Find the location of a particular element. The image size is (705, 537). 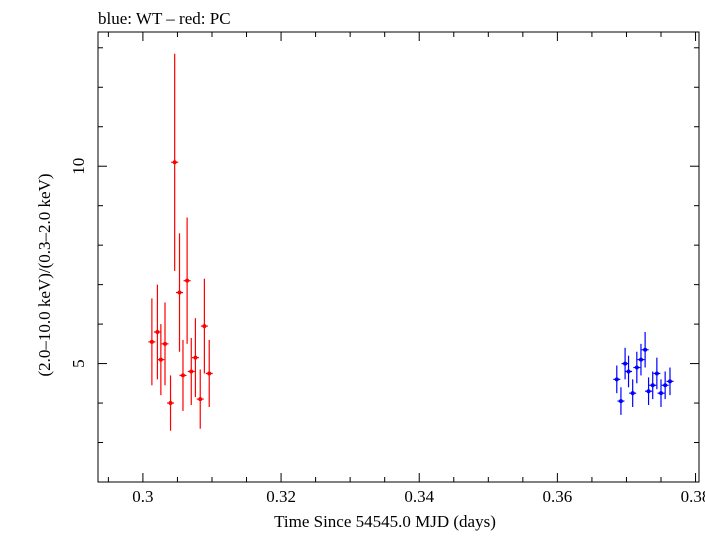

x-tick-label: 0.38 is located at coordinates (693, 496).